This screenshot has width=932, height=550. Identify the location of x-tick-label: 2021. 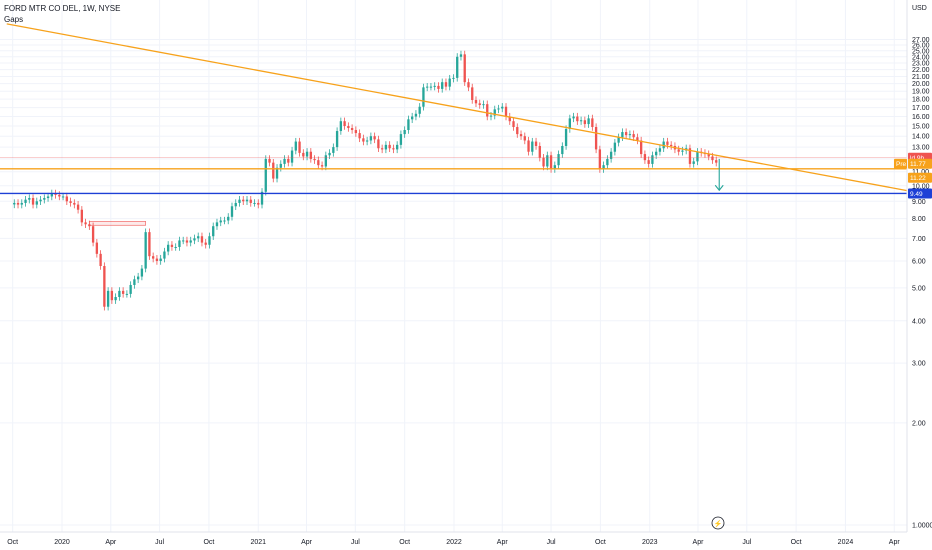
(258, 542).